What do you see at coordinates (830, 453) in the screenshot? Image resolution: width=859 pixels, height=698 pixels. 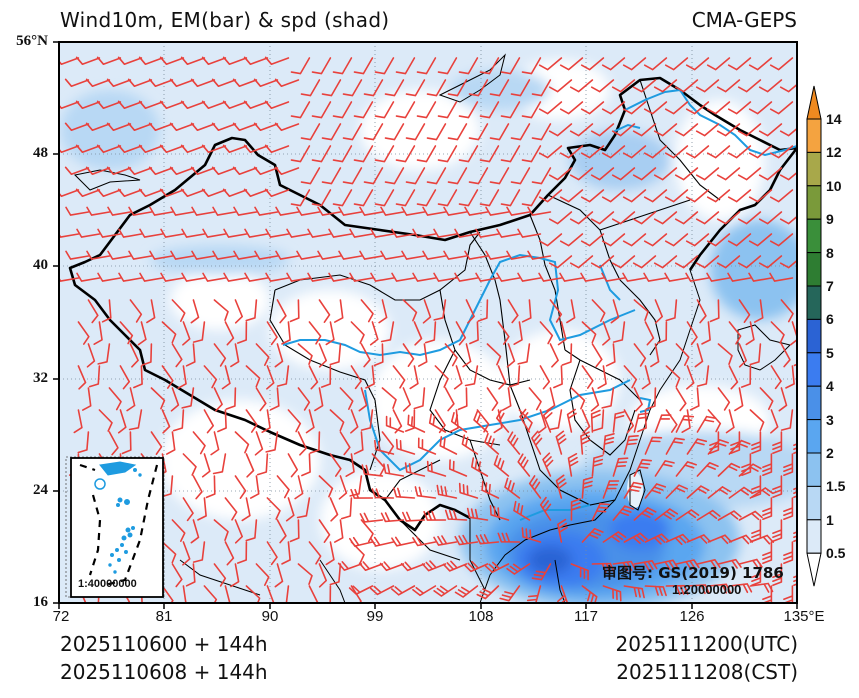 I see `colorbar-tick-label: 2` at bounding box center [830, 453].